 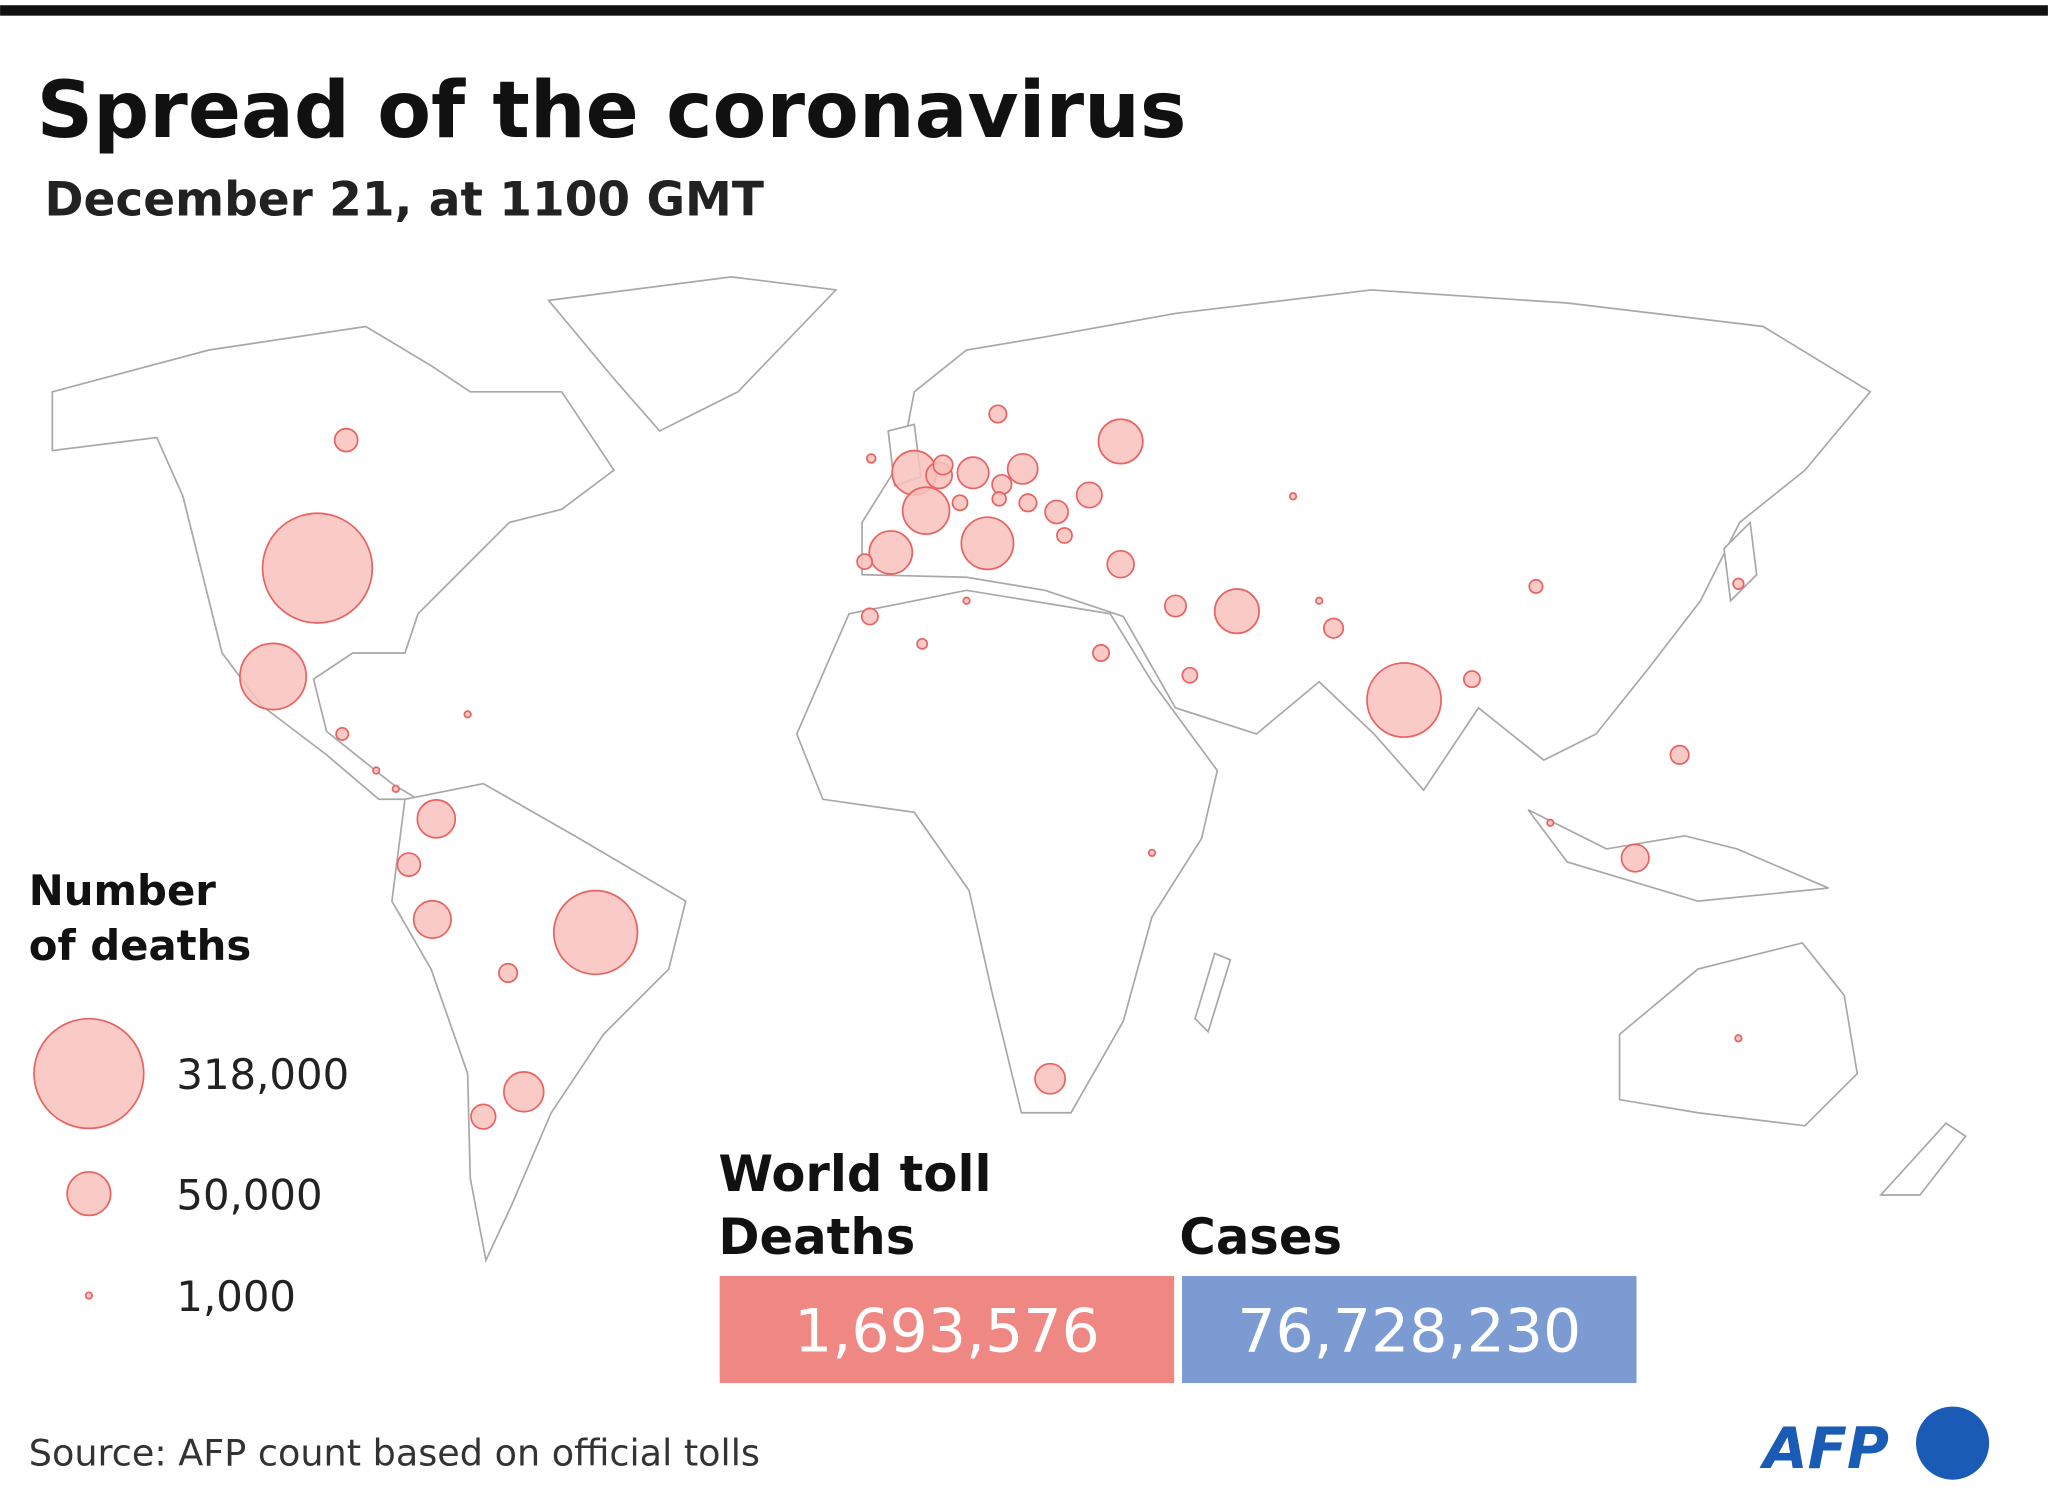 I want to click on legend-label: 1,000, so click(x=236, y=1296).